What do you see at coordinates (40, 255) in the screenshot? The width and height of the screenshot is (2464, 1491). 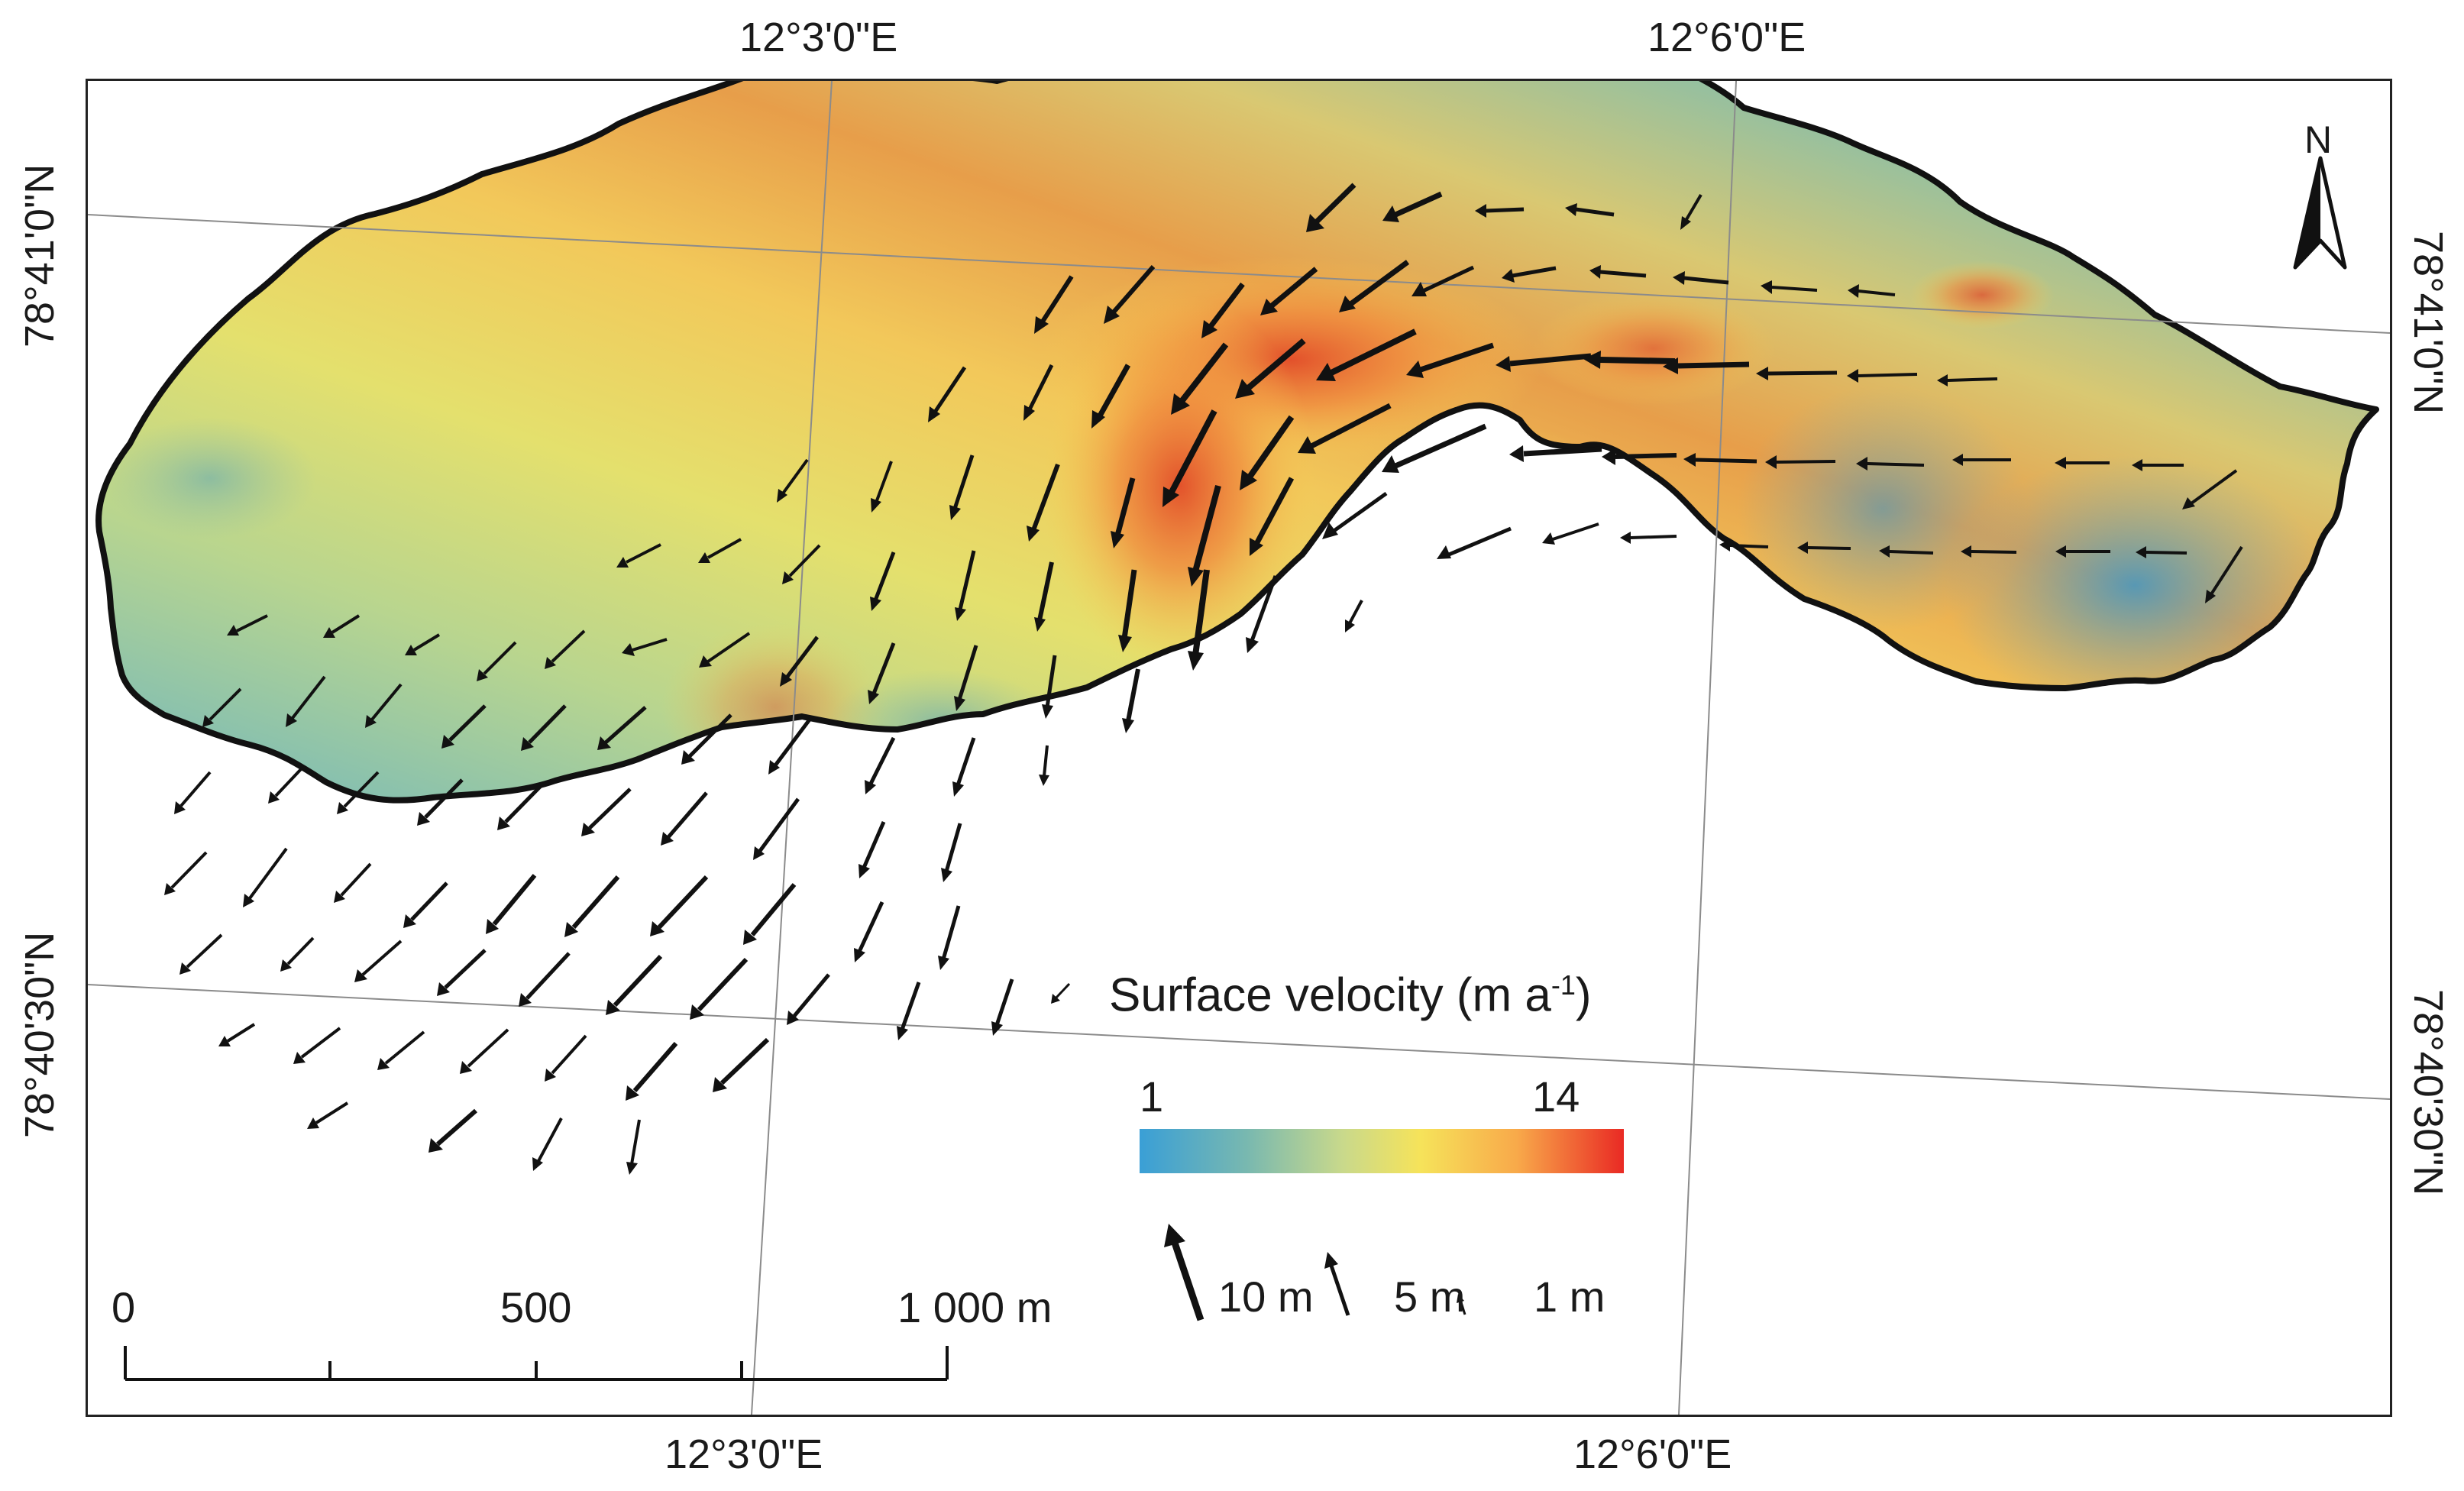 I see `left-latitude-label-north: 78°41'0"N` at bounding box center [40, 255].